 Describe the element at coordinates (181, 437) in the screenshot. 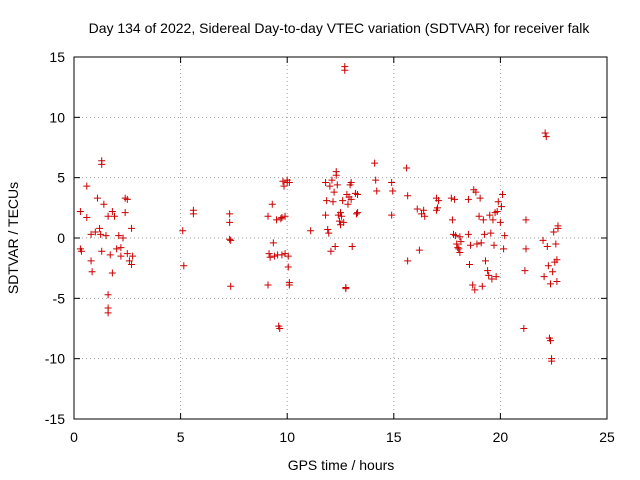

I see `x-tick-label: 5` at that location.